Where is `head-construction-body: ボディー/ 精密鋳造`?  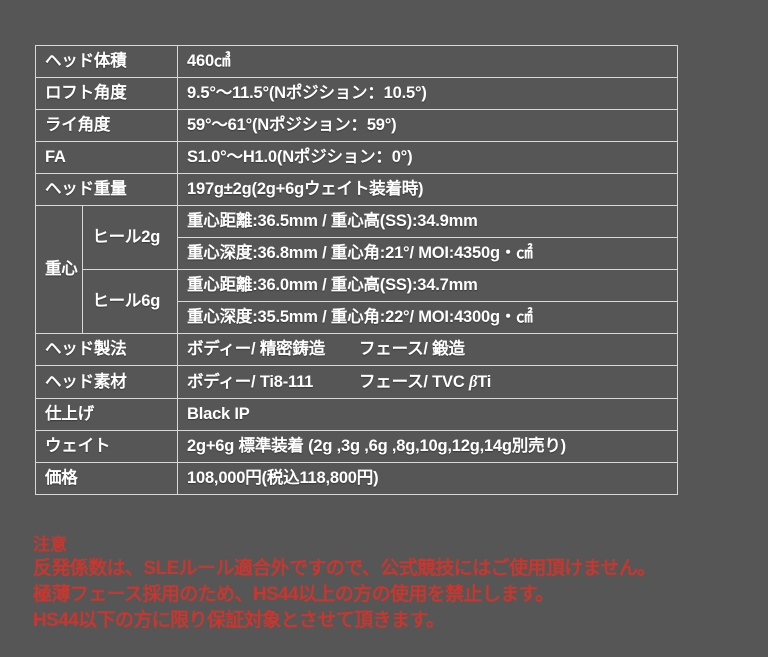 head-construction-body: ボディー/ 精密鋳造 is located at coordinates (256, 349).